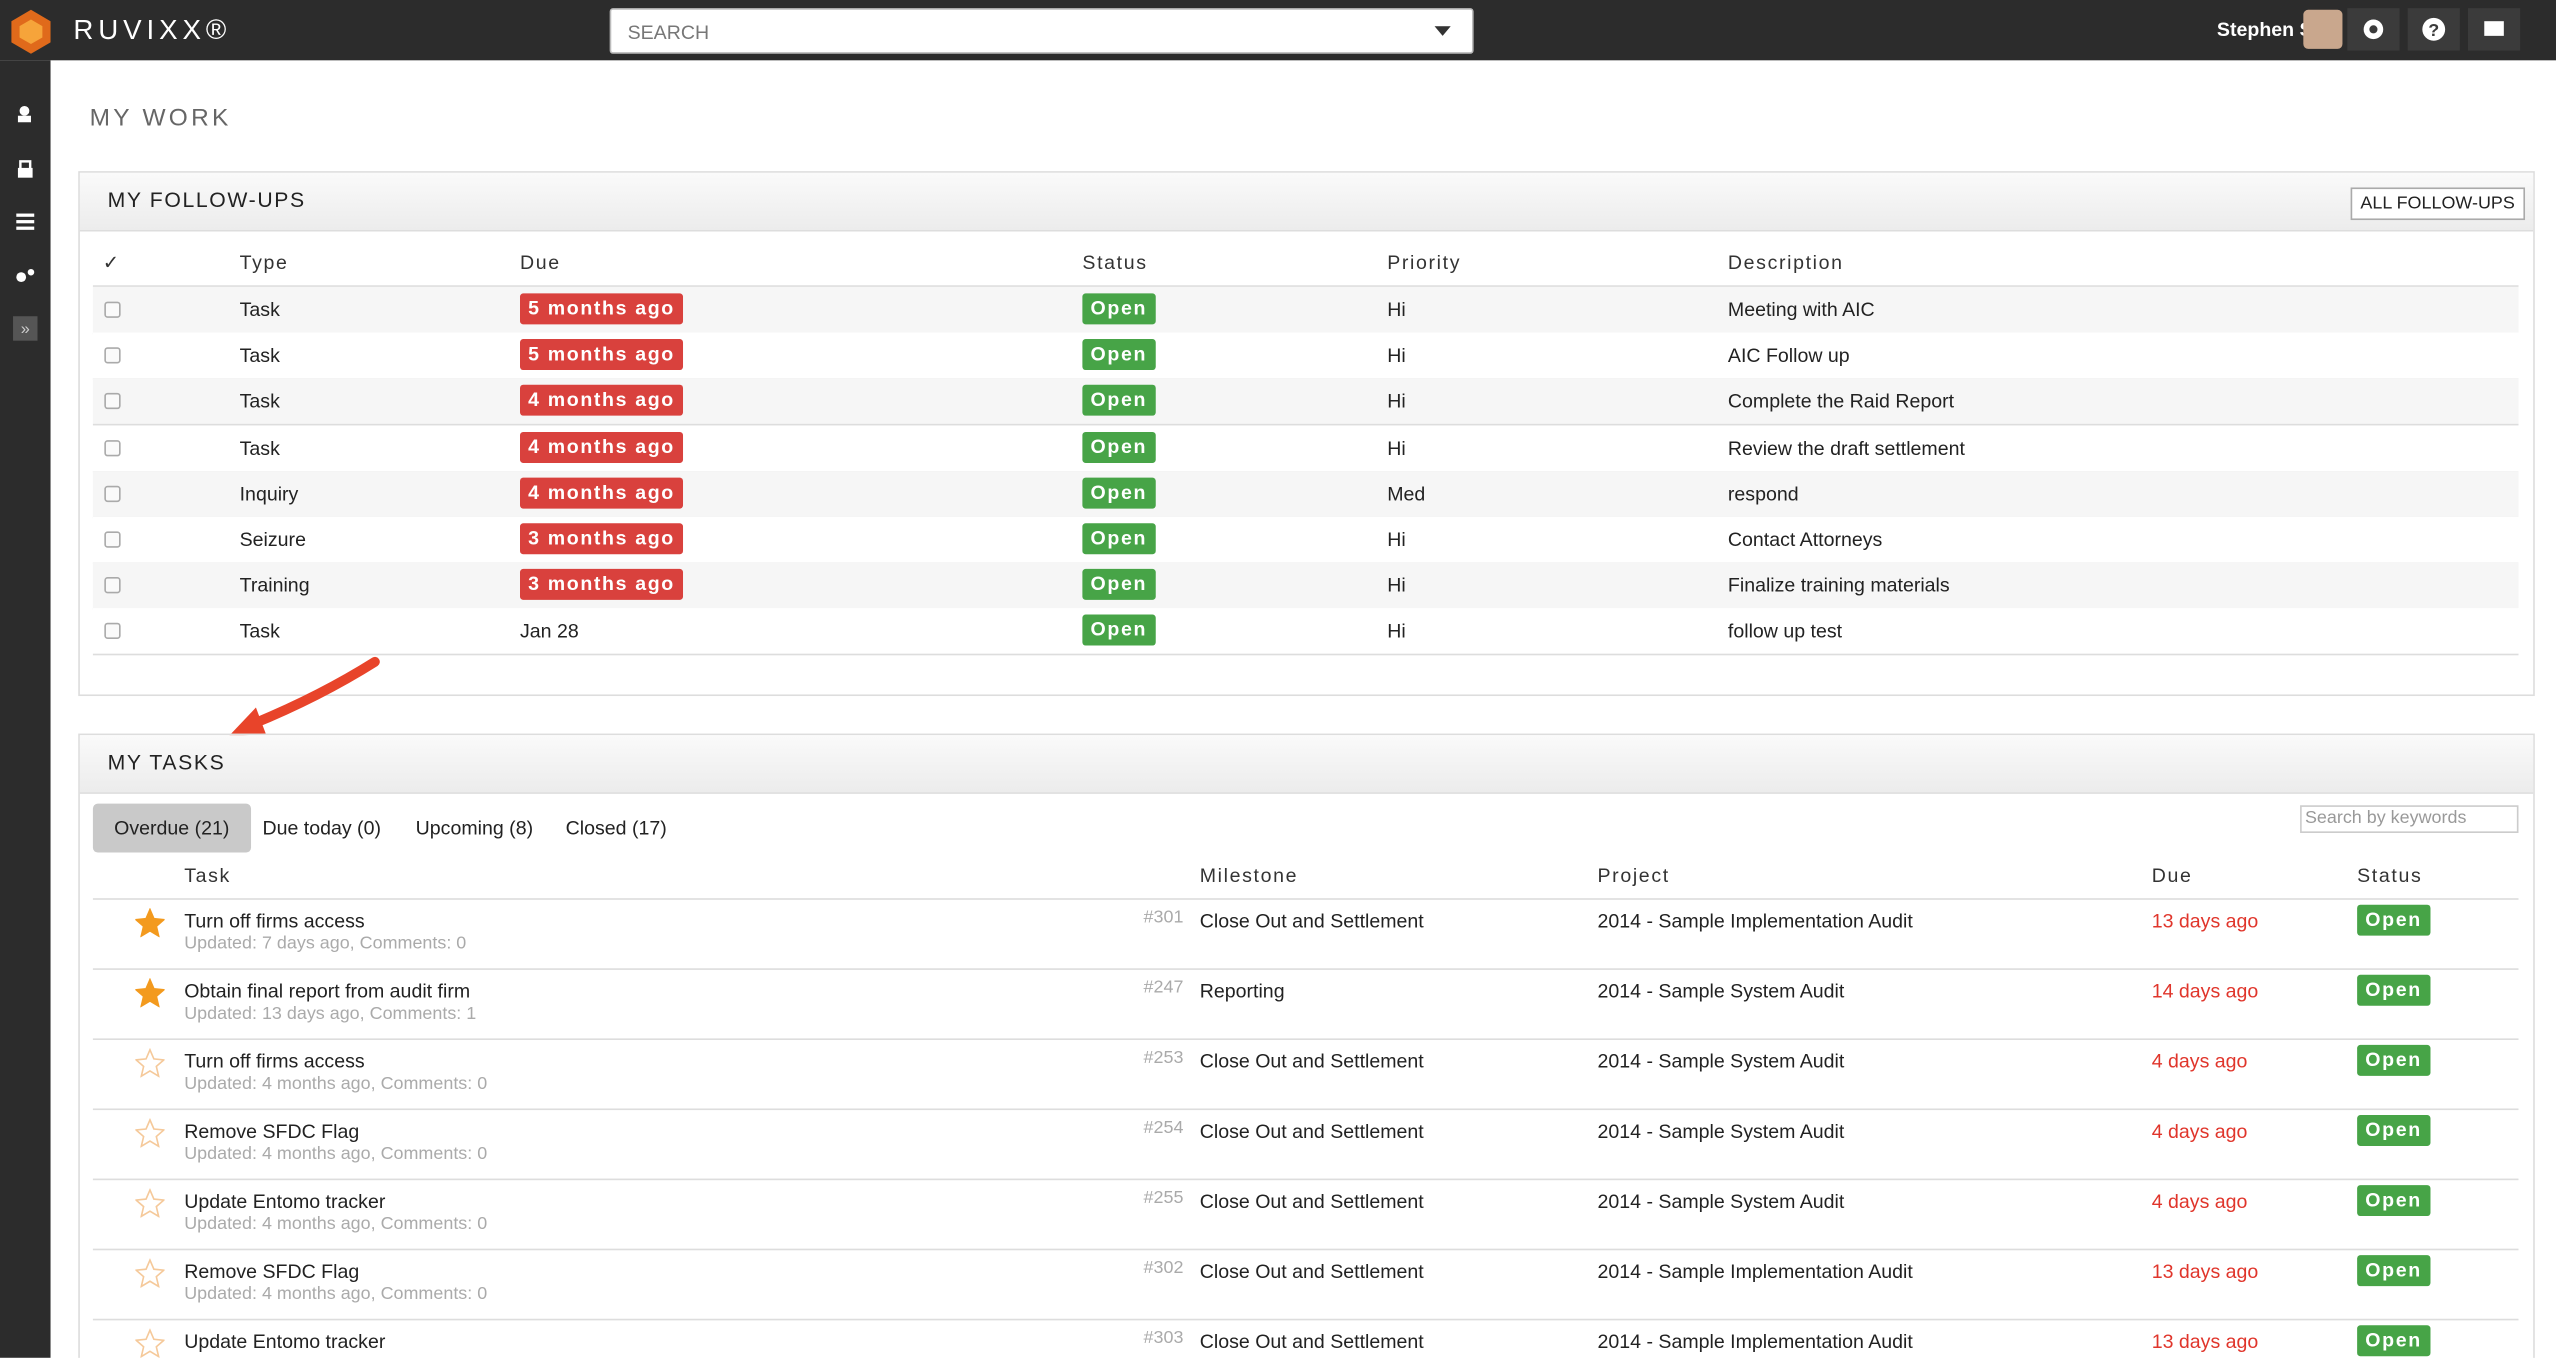 The image size is (2556, 1358). What do you see at coordinates (25, 223) in the screenshot?
I see `sidebar-icons: »` at bounding box center [25, 223].